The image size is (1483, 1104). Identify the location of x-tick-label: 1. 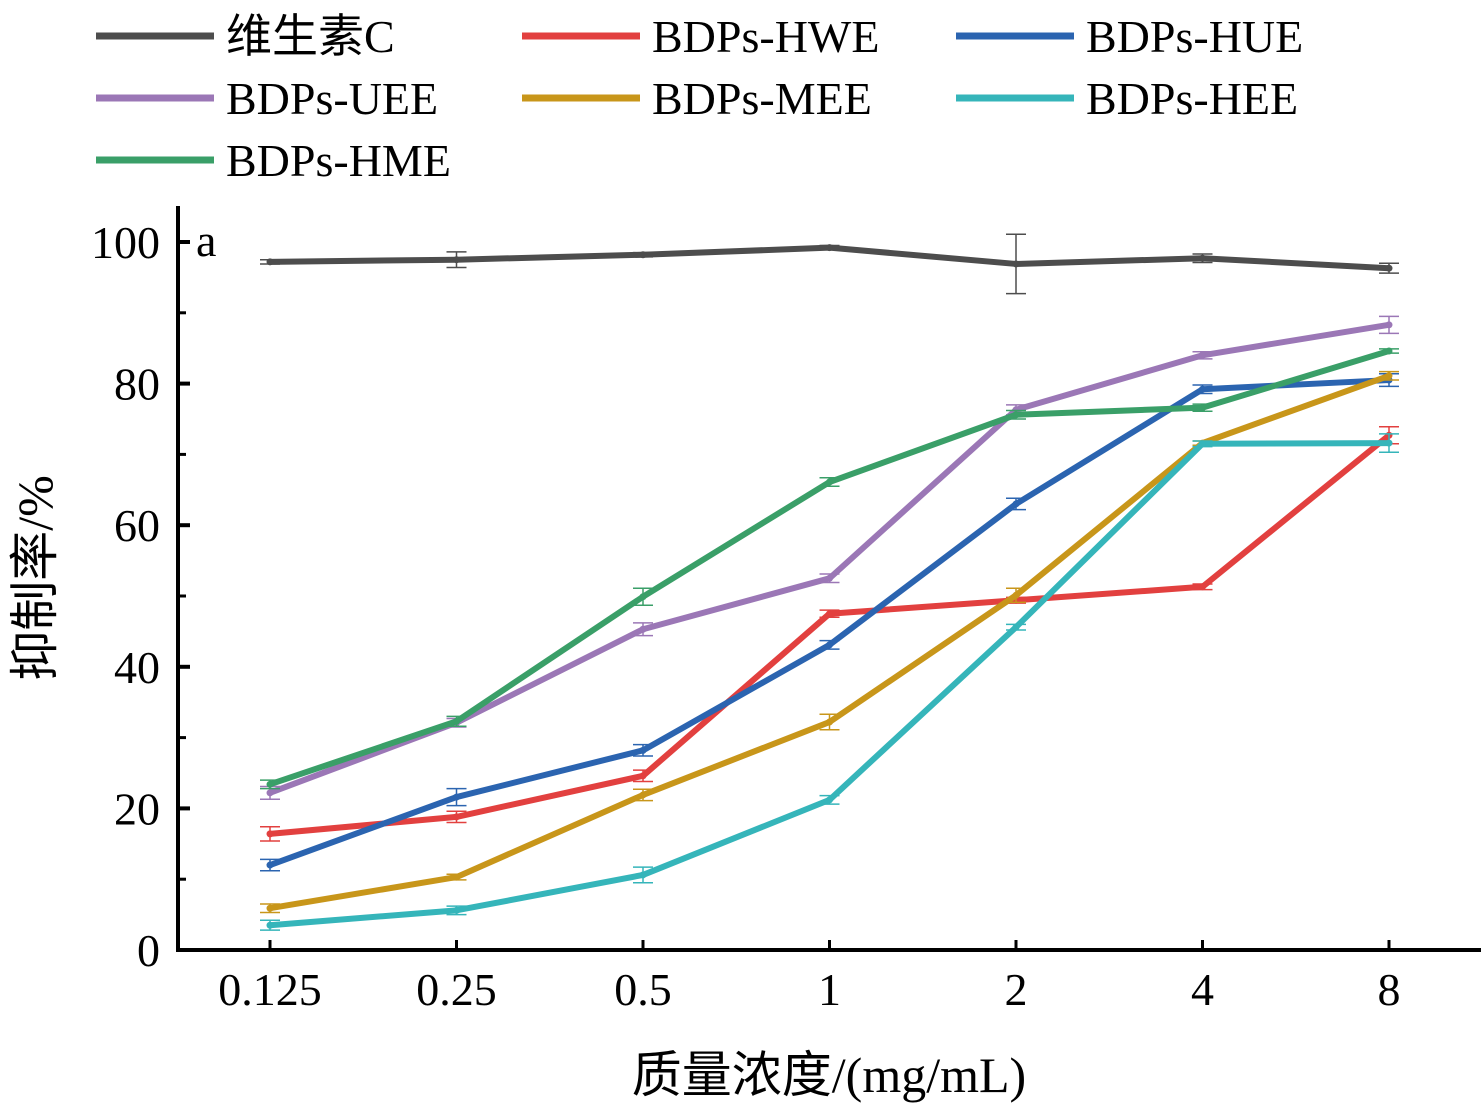
(829, 989).